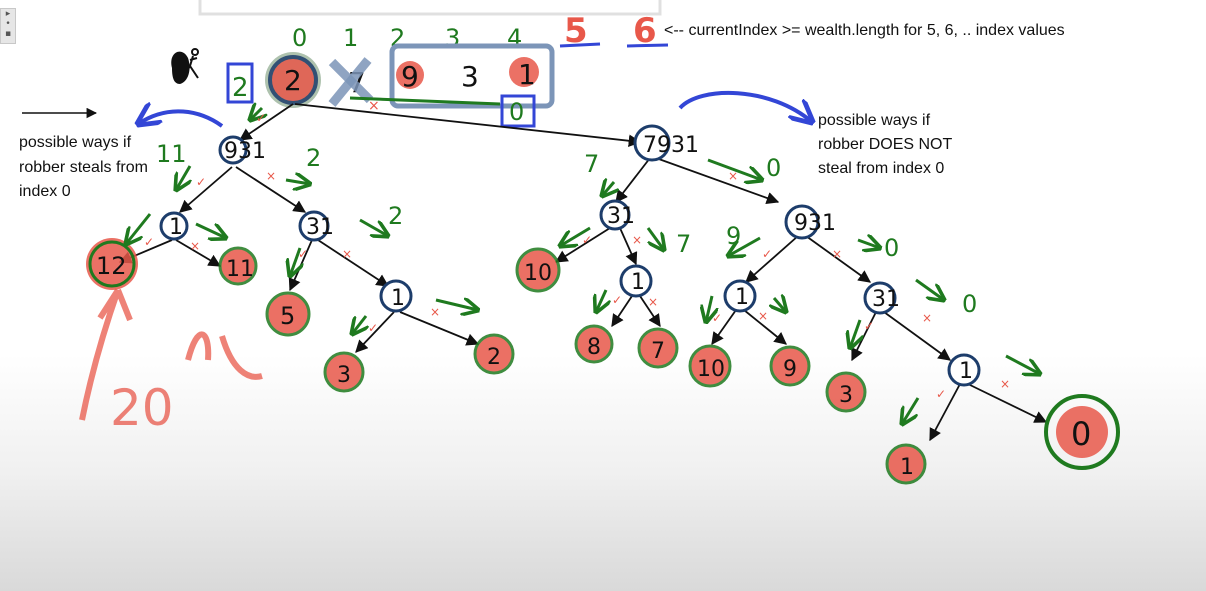  I want to click on leaf-result: 2, so click(494, 354).